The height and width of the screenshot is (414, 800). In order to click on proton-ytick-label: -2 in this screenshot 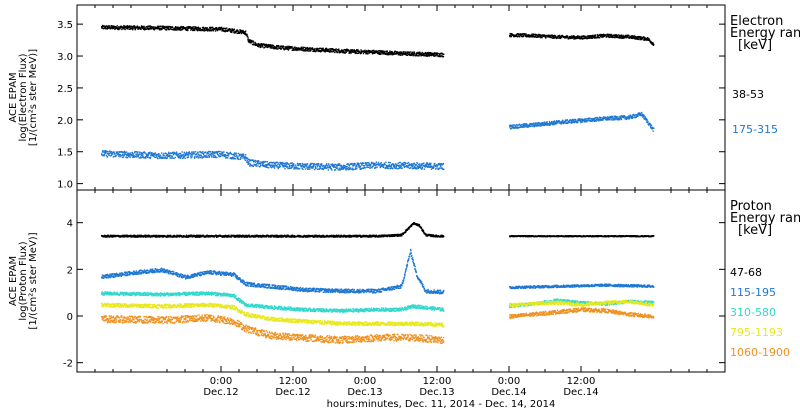, I will do `click(68, 364)`.